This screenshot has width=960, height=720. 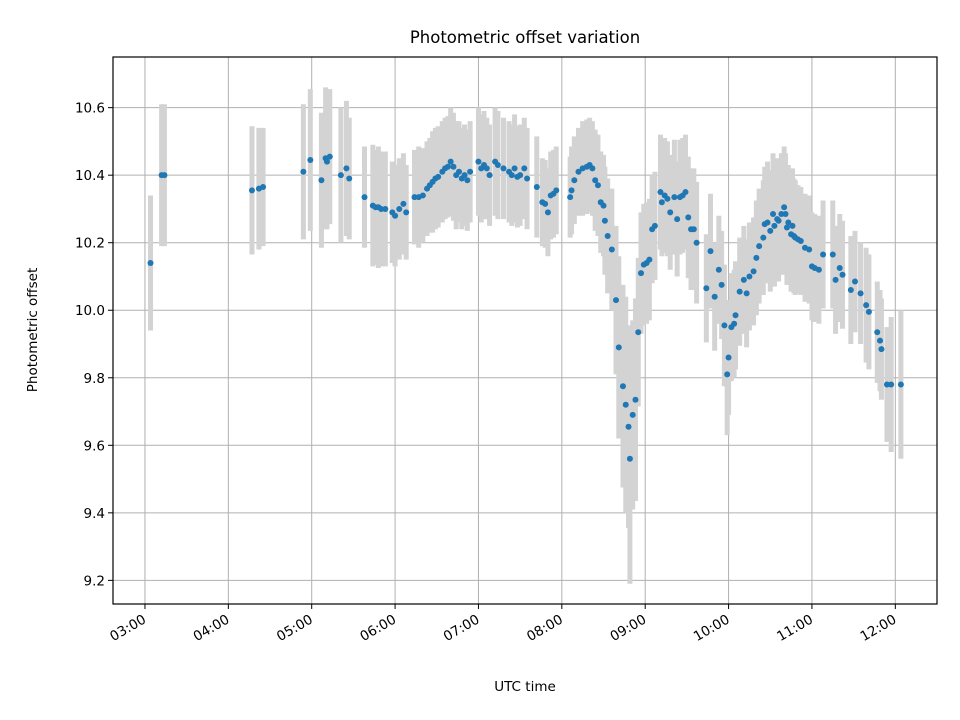 I want to click on y-tick-label: 10.0, so click(x=90, y=311).